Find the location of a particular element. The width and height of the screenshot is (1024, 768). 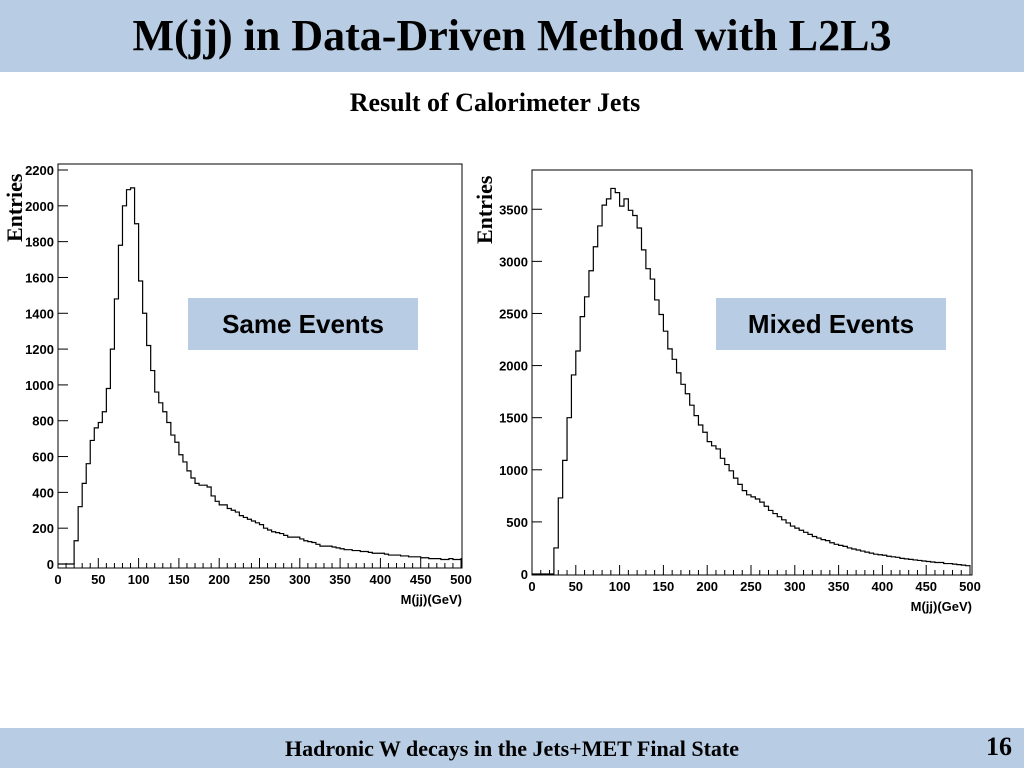

footer-bar is located at coordinates (512, 748).